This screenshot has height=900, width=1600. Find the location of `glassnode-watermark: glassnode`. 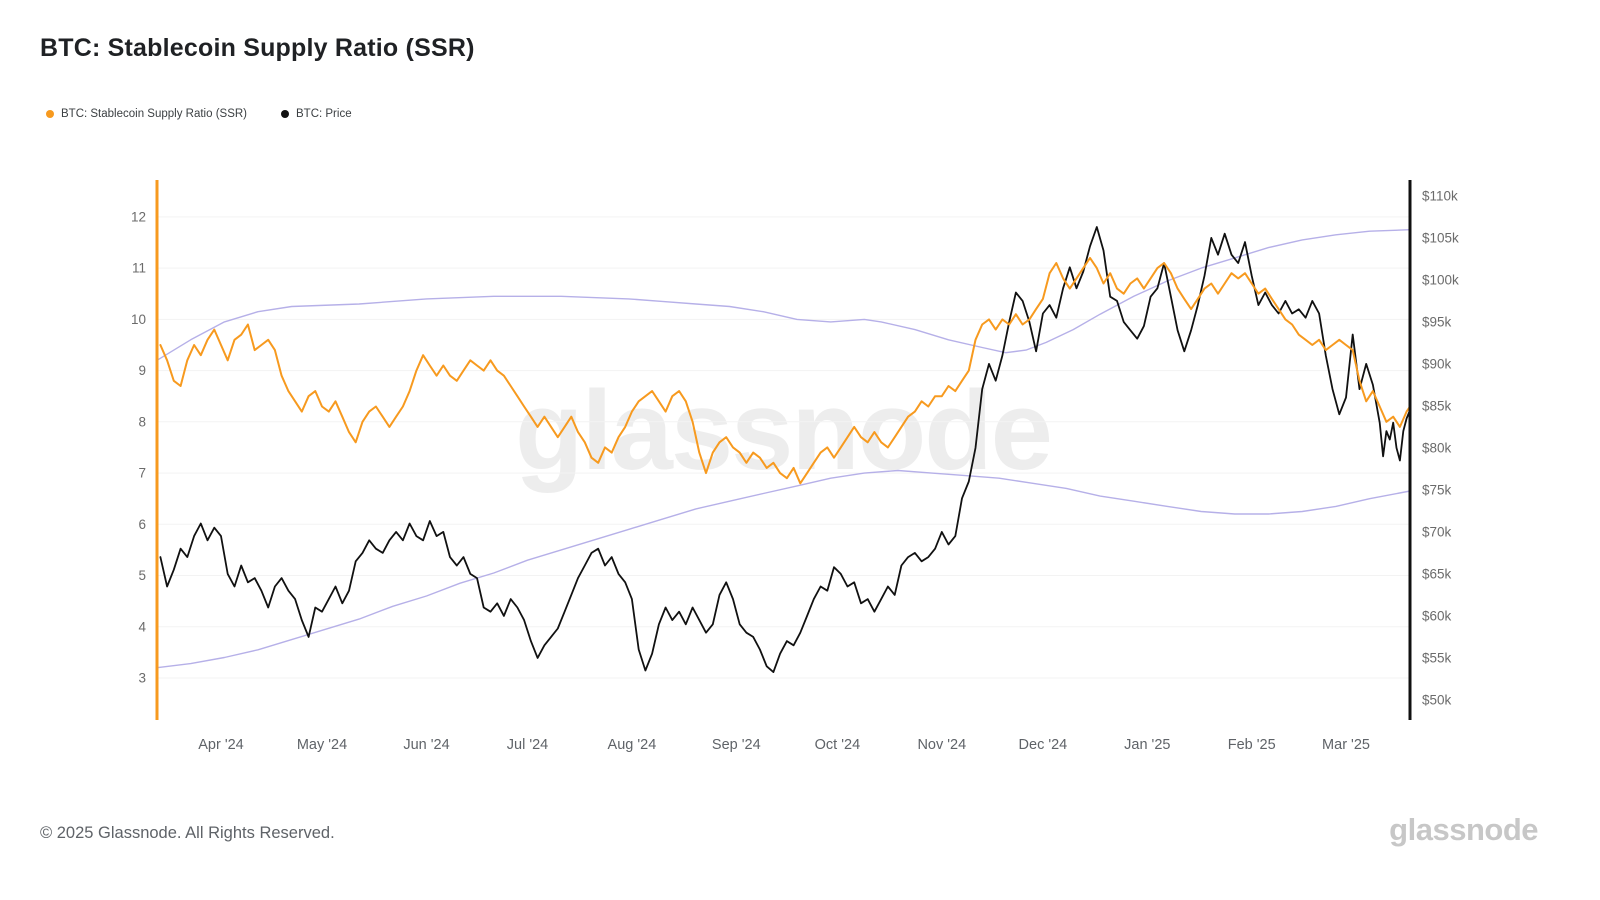

glassnode-watermark: glassnode is located at coordinates (784, 431).